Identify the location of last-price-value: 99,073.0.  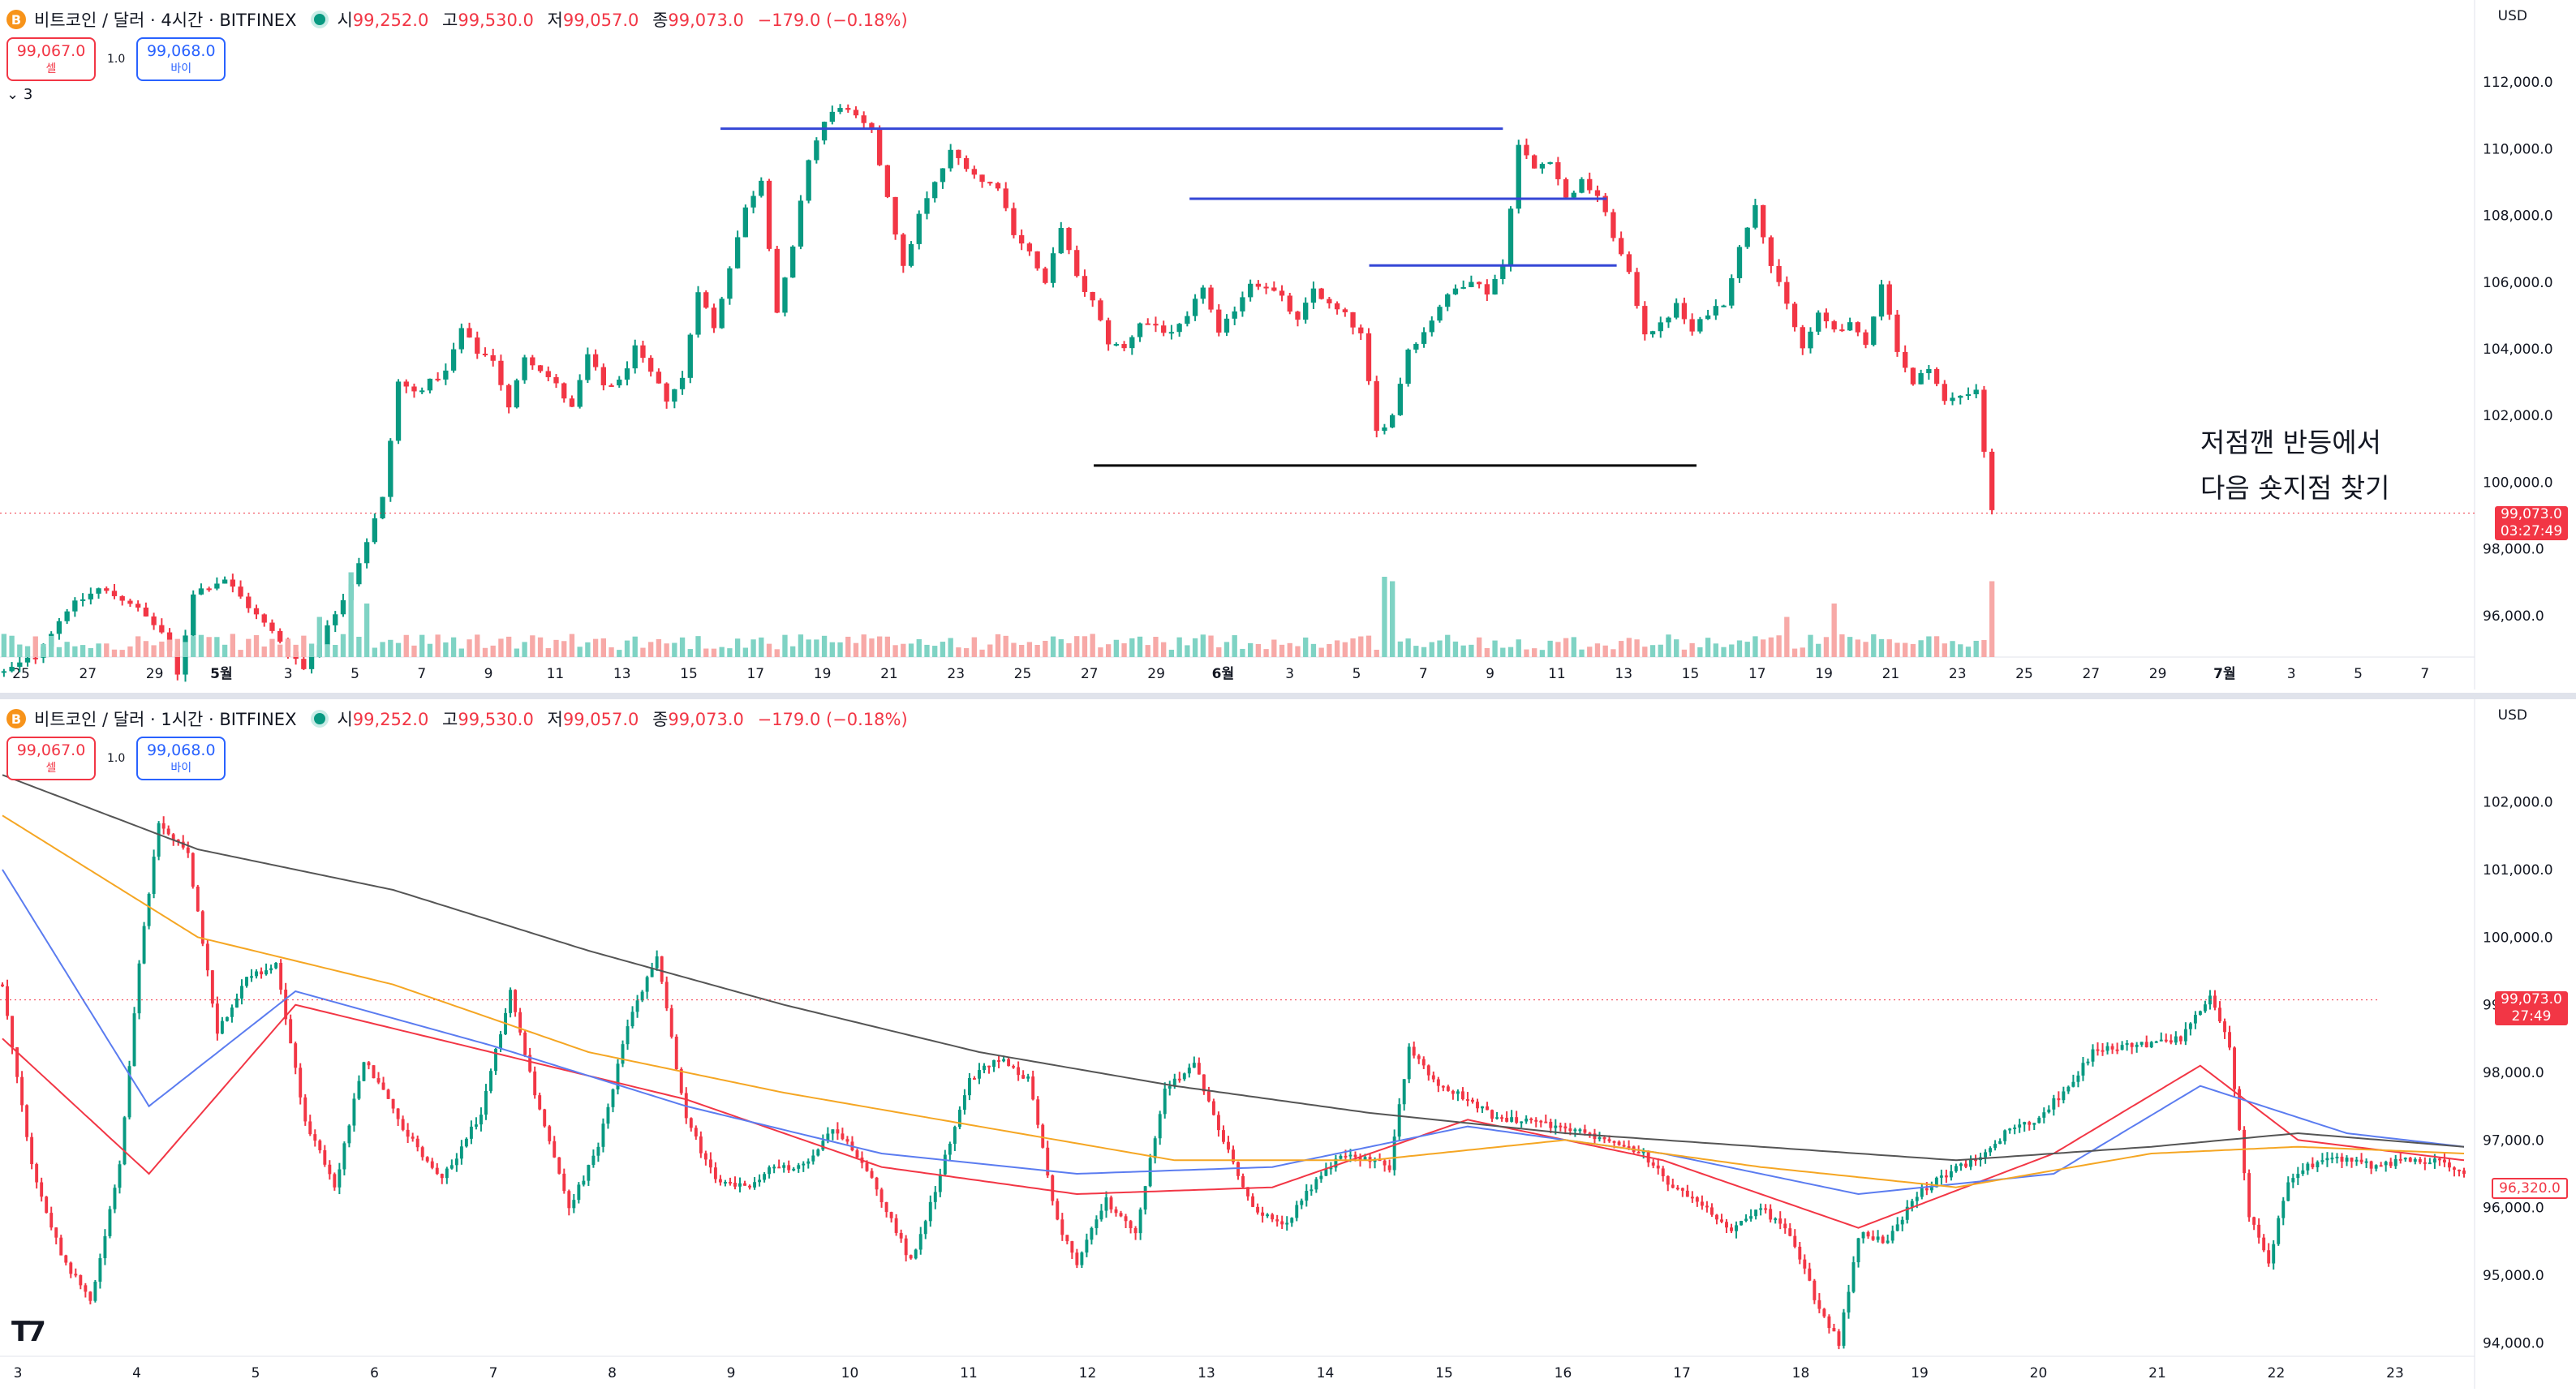
(2531, 514).